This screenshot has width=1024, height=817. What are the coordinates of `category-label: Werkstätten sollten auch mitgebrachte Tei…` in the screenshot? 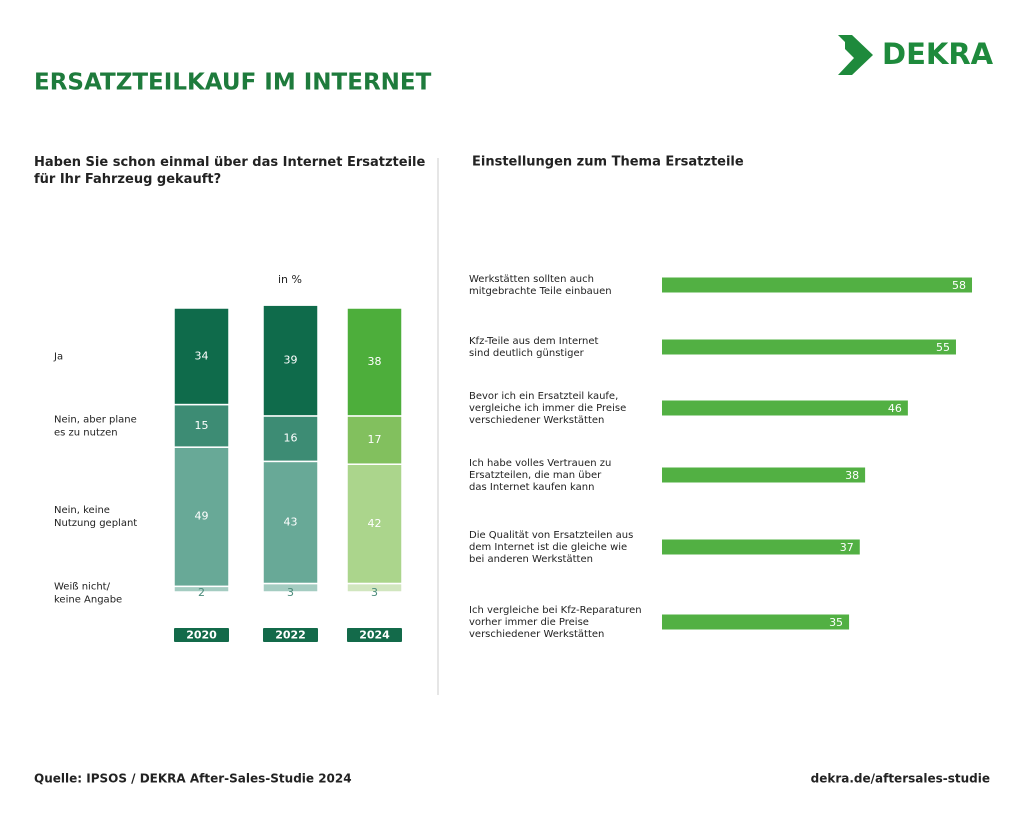 It's located at (540, 285).